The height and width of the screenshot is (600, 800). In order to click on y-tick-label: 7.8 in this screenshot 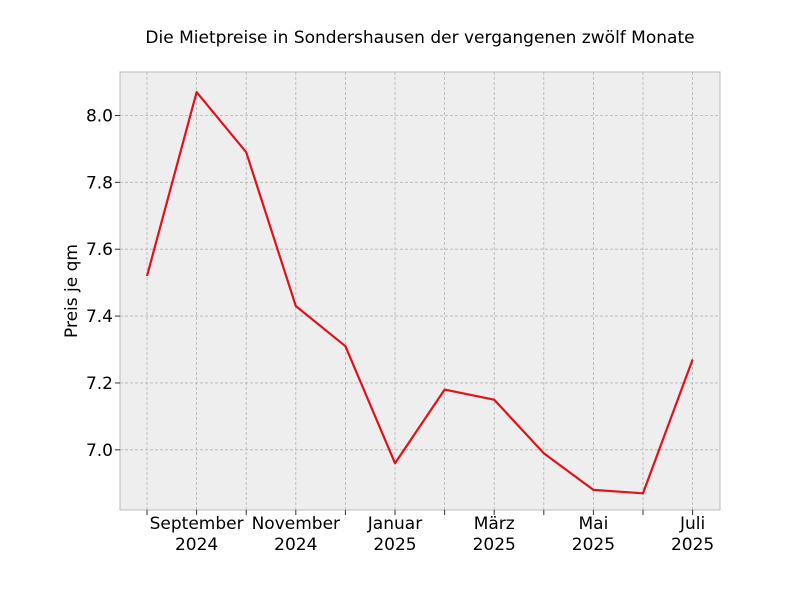, I will do `click(99, 183)`.